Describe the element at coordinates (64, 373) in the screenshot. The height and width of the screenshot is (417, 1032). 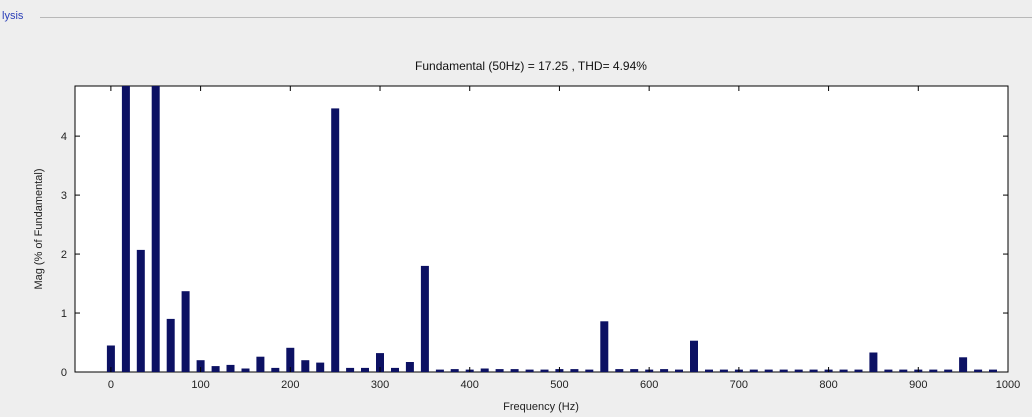
I see `y-tick-label: 0` at that location.